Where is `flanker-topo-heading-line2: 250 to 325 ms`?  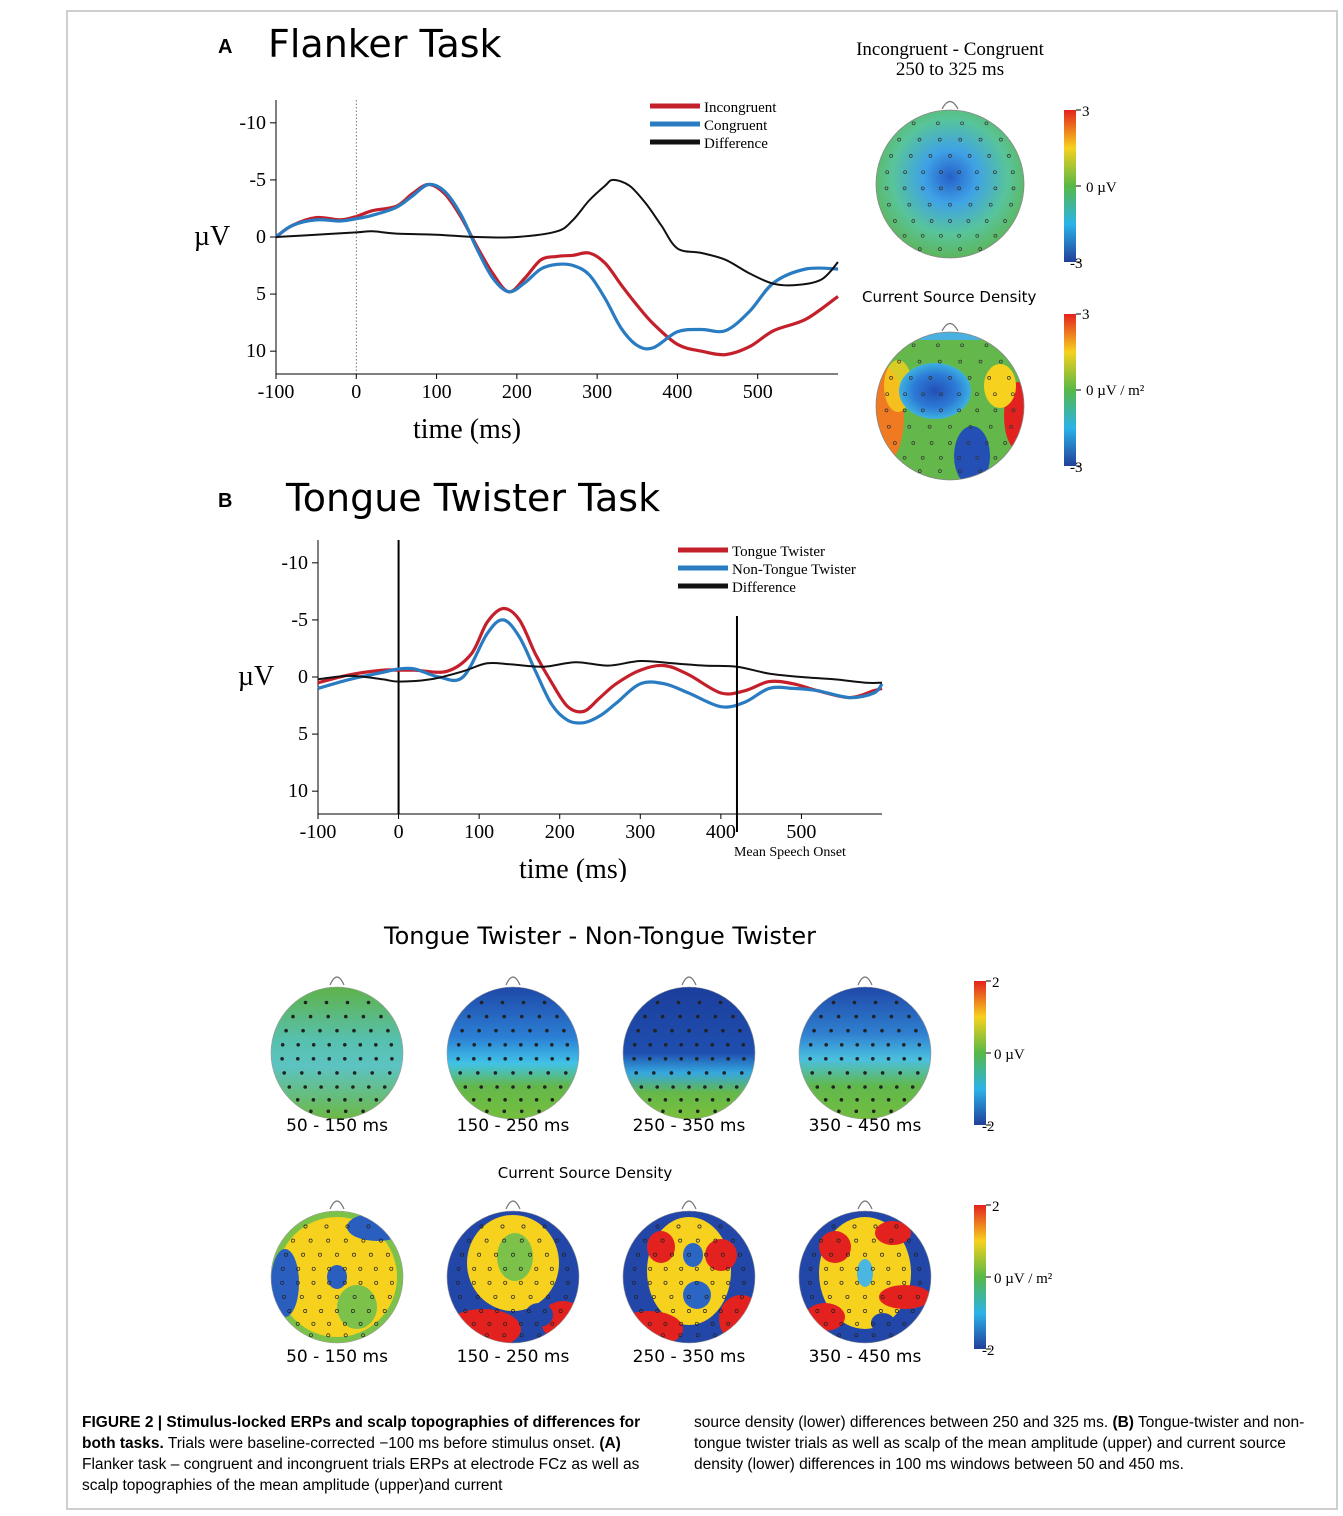
flanker-topo-heading-line2: 250 to 325 ms is located at coordinates (950, 69).